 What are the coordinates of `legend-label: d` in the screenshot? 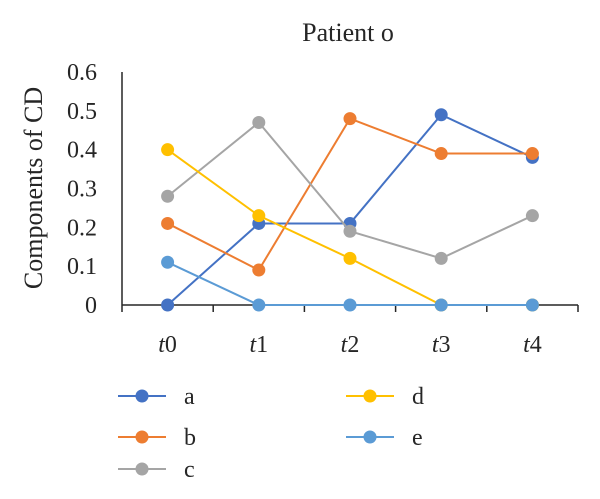 It's located at (418, 397).